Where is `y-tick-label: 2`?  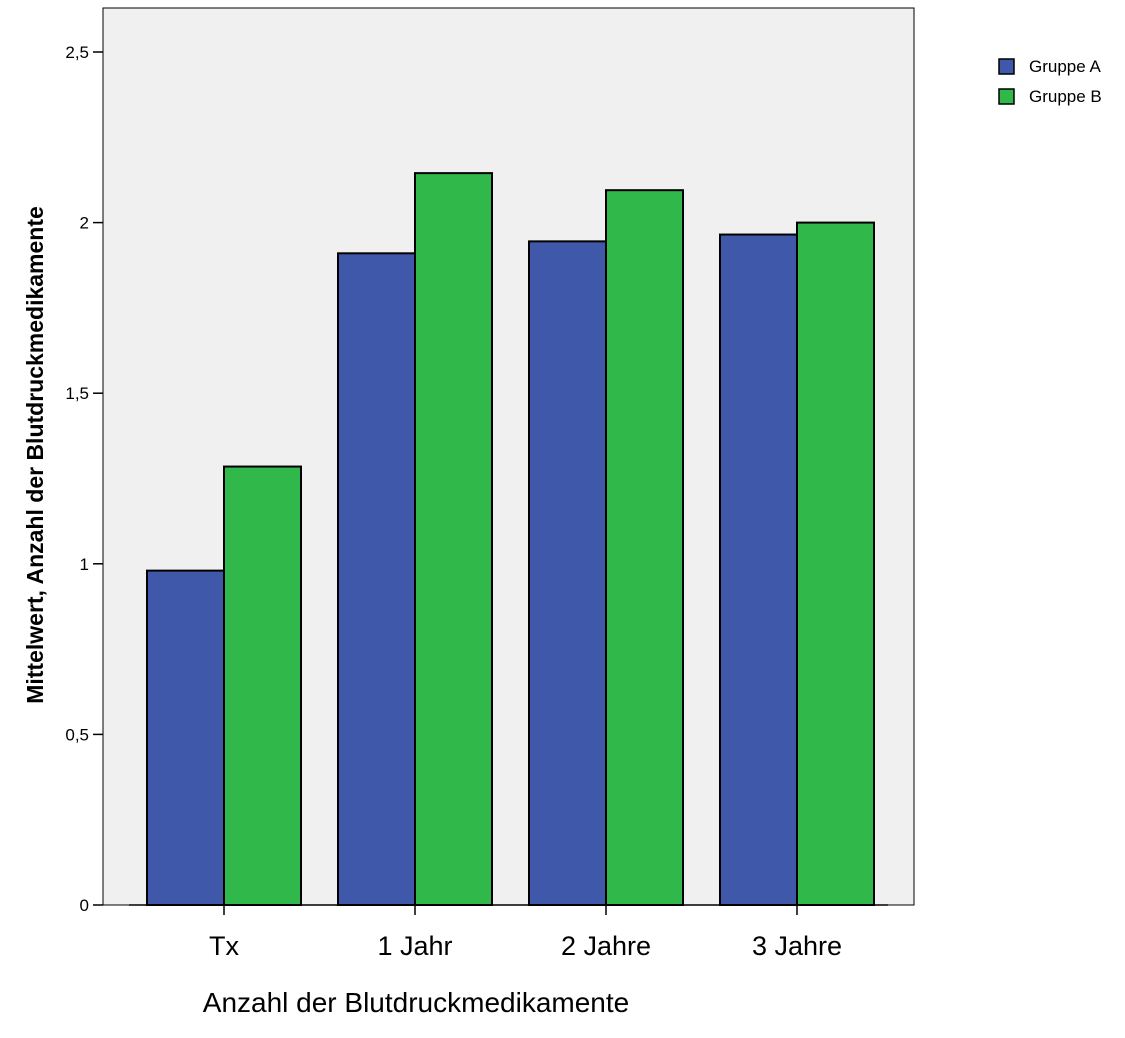
y-tick-label: 2 is located at coordinates (84, 223).